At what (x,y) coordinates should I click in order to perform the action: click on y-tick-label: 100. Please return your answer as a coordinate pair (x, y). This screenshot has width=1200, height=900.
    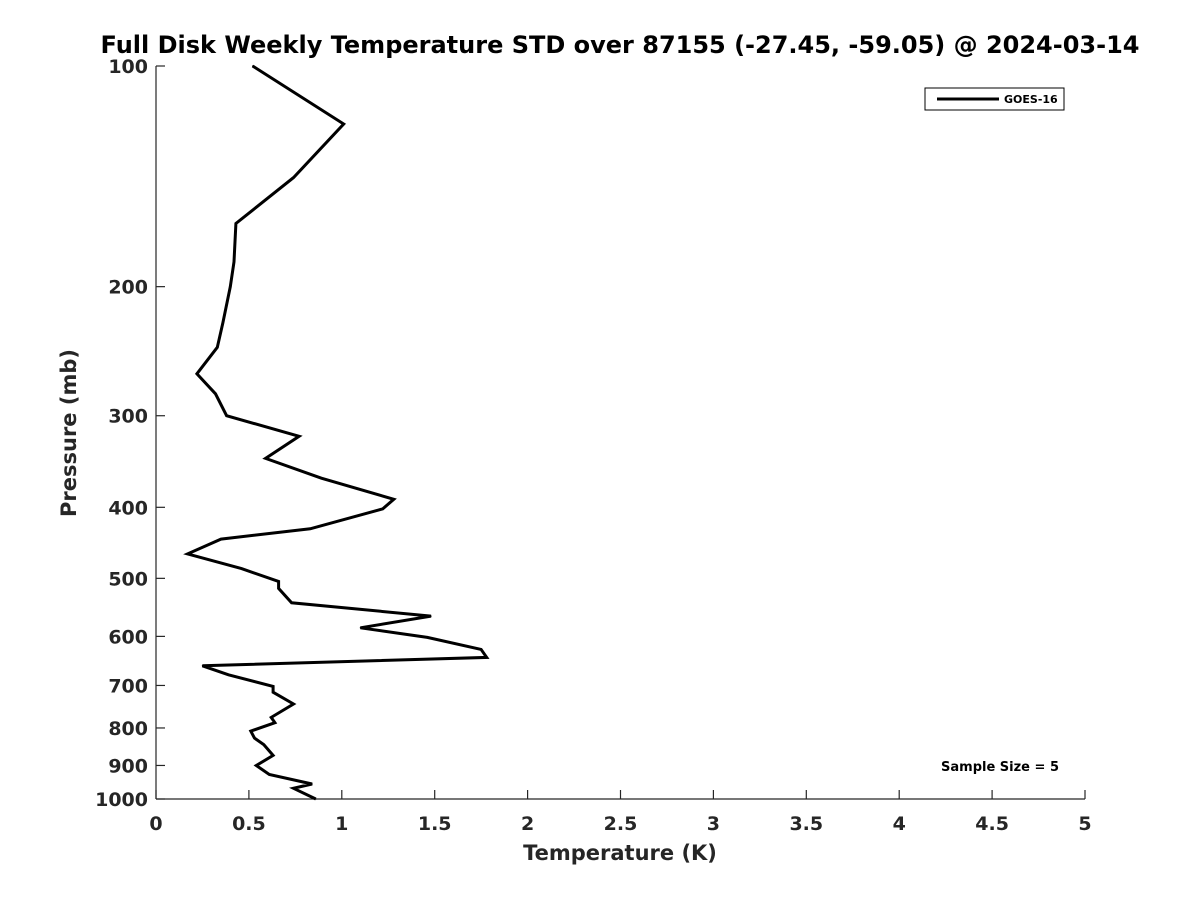
    Looking at the image, I should click on (128, 67).